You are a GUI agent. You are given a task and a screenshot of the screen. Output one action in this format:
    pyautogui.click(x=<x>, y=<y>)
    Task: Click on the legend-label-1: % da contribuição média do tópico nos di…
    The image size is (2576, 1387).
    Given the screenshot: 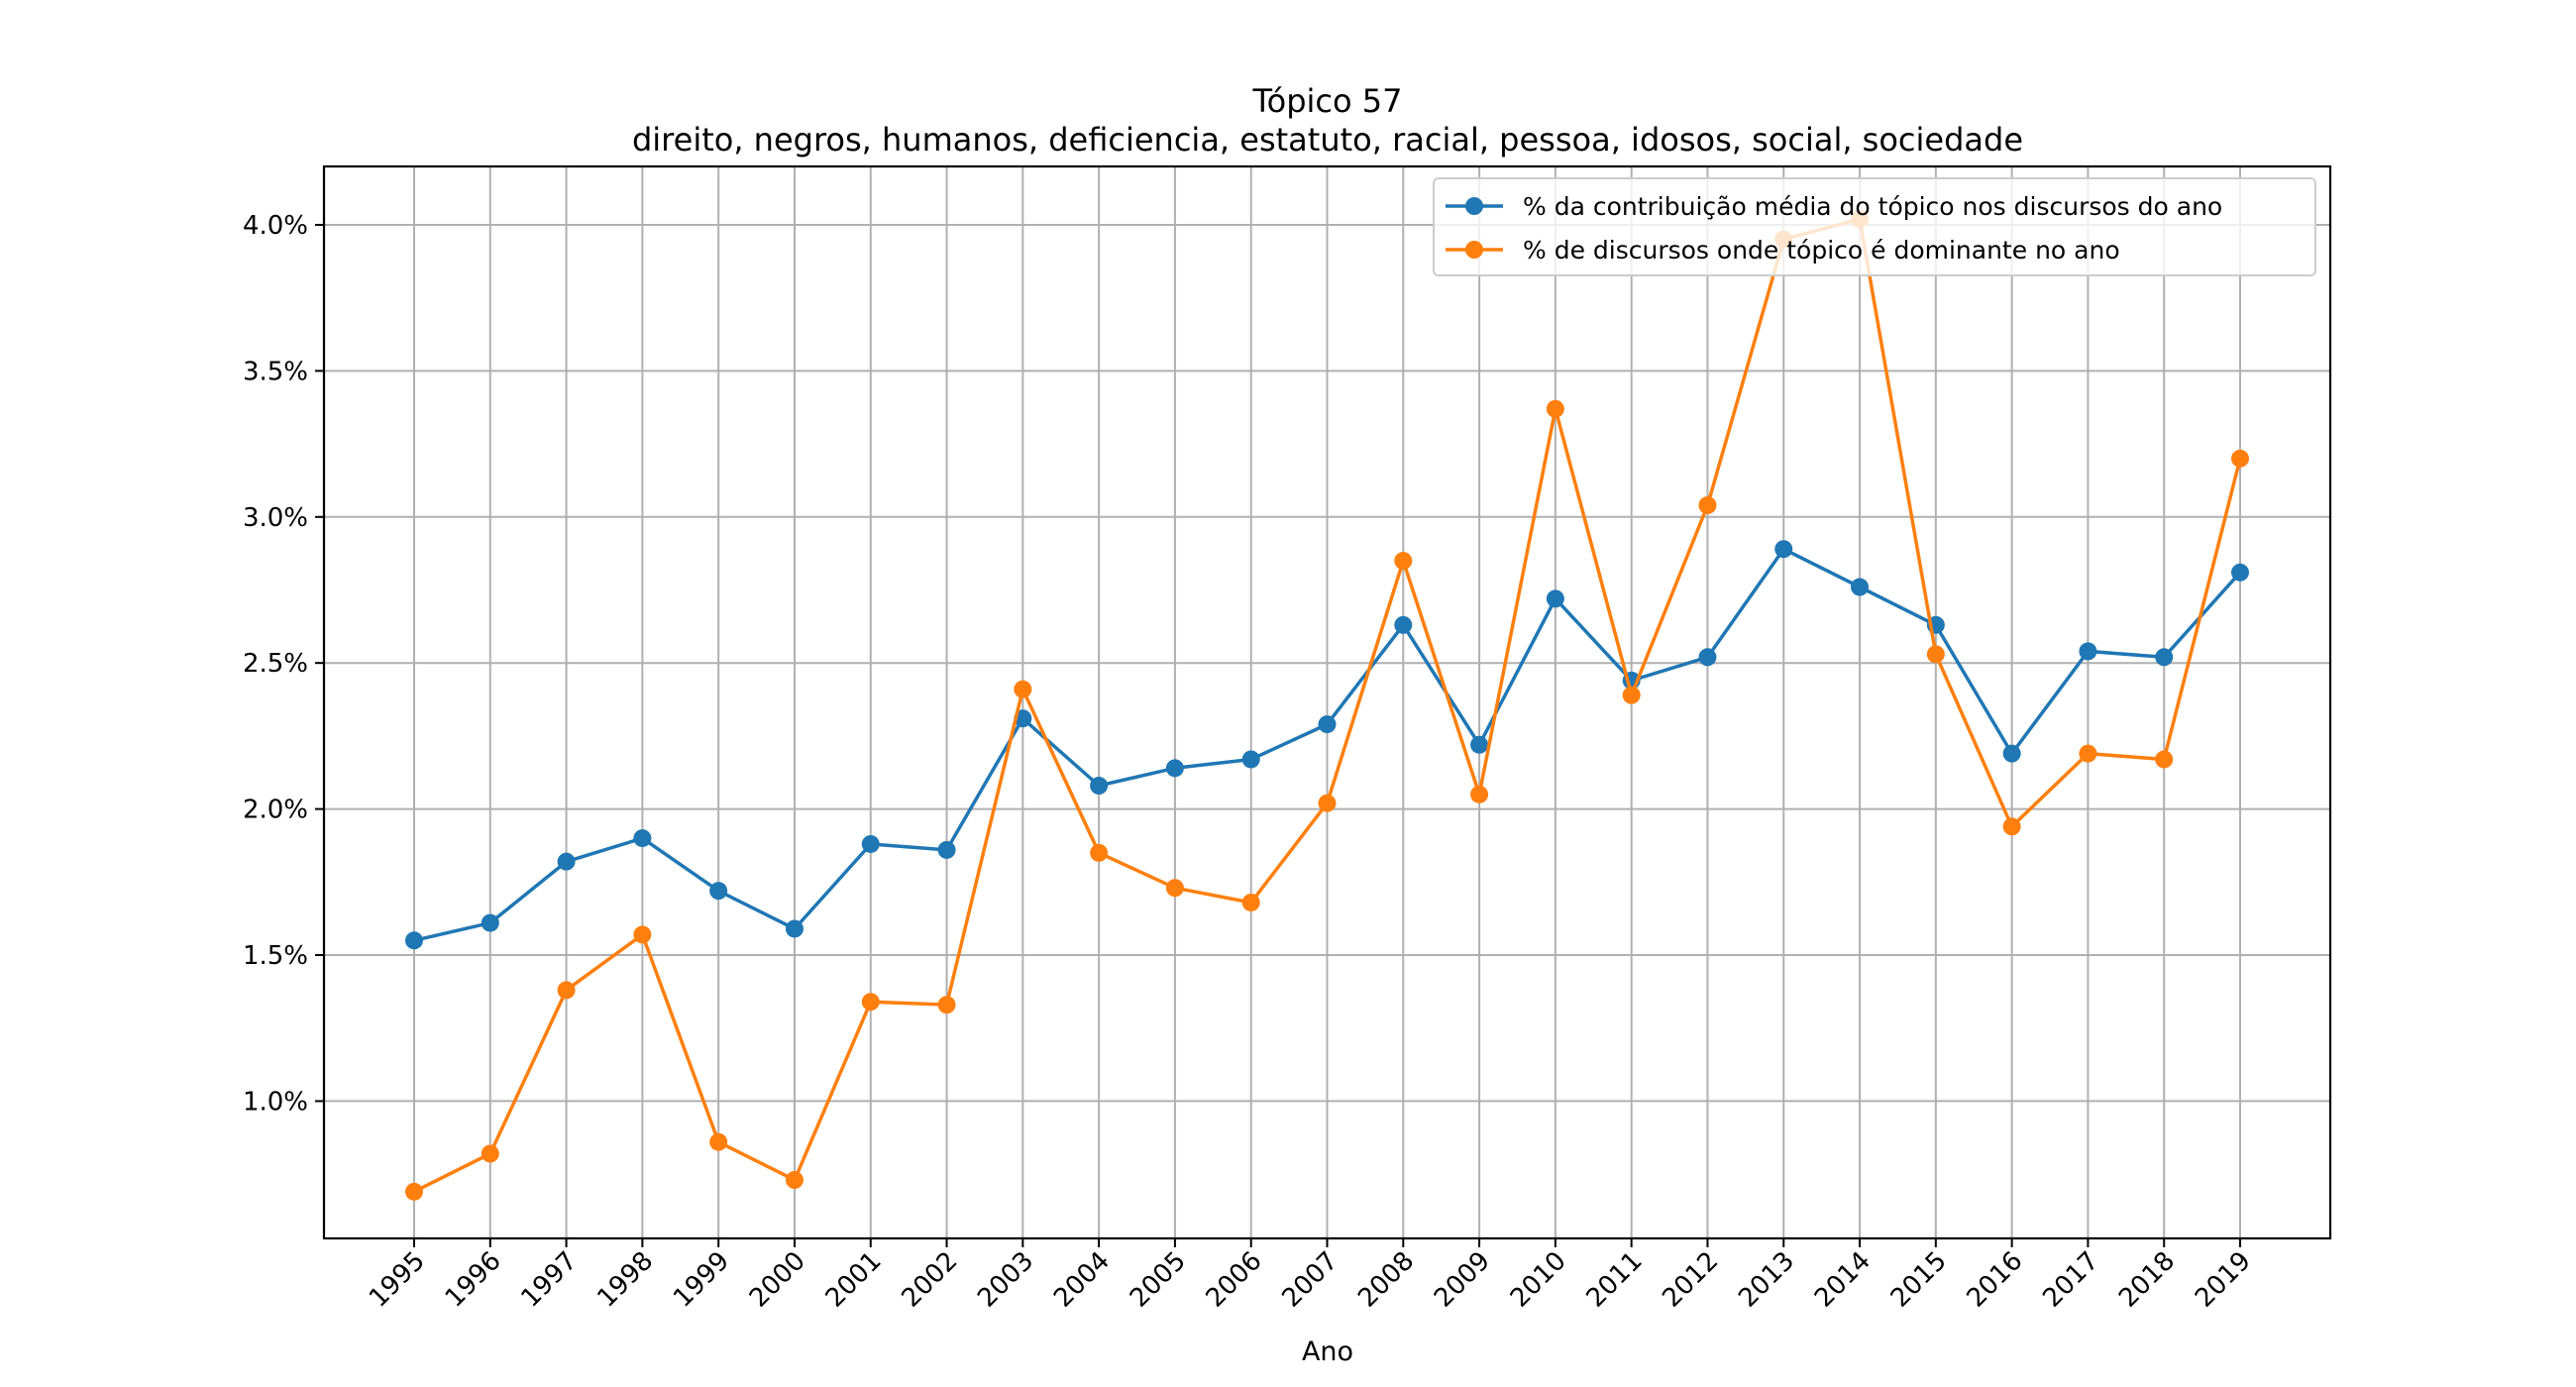 What is the action you would take?
    pyautogui.click(x=1873, y=206)
    